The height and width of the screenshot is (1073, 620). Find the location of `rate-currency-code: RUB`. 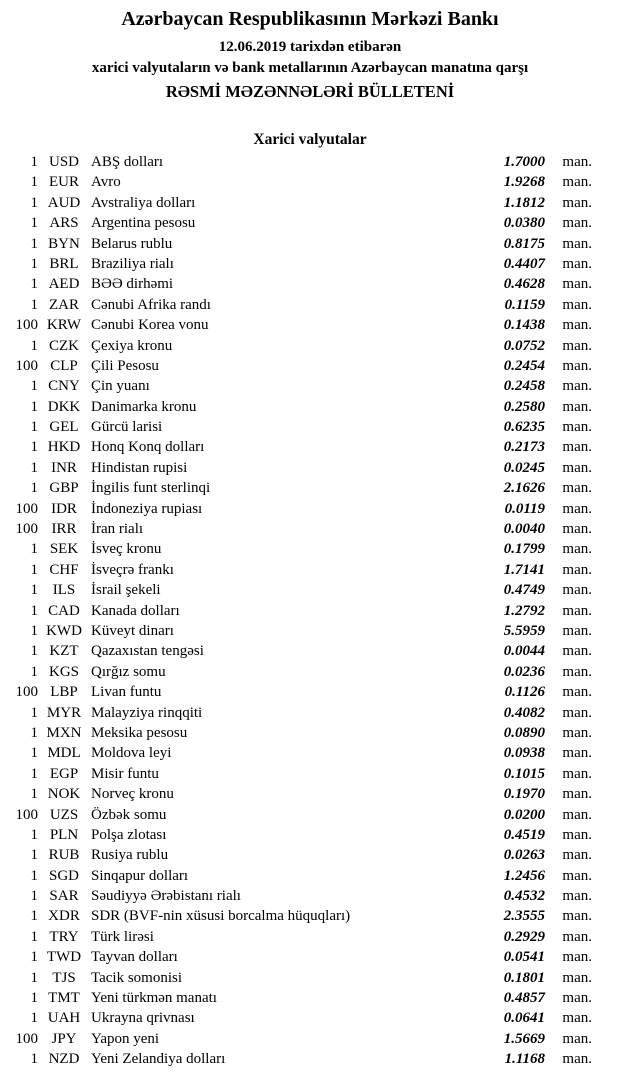

rate-currency-code: RUB is located at coordinates (64, 855).